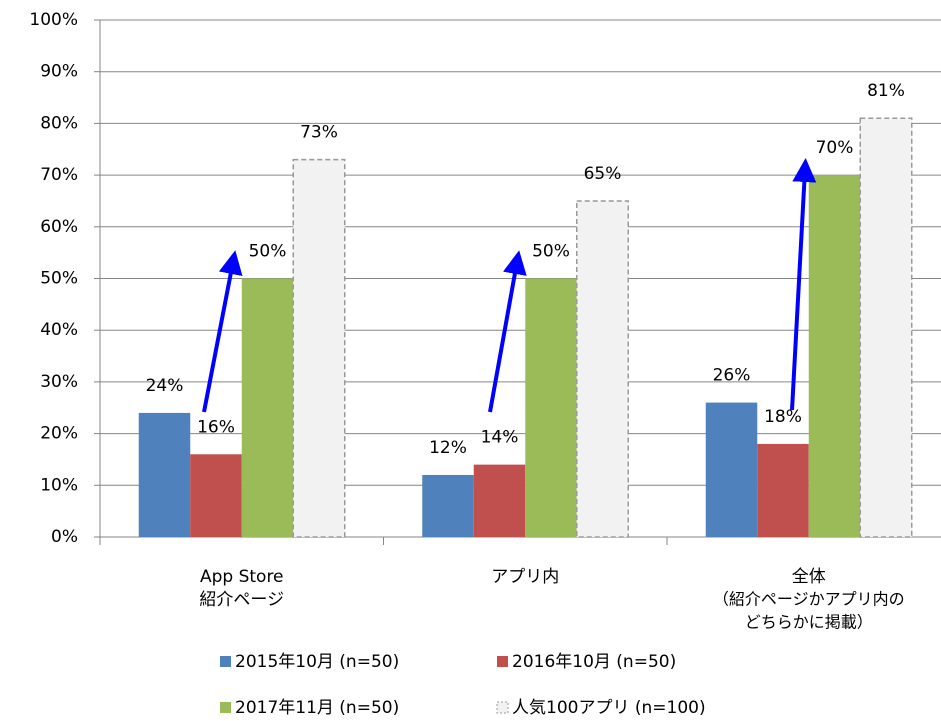 This screenshot has height=721, width=941. I want to click on data-label: 18%, so click(783, 417).